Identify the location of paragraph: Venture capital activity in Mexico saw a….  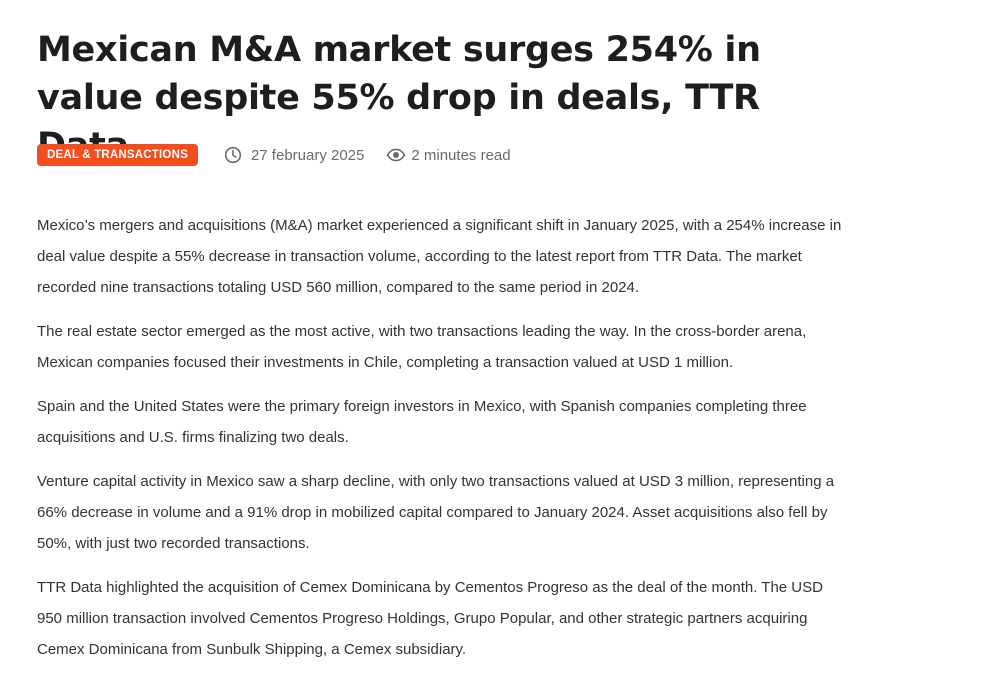
(436, 512).